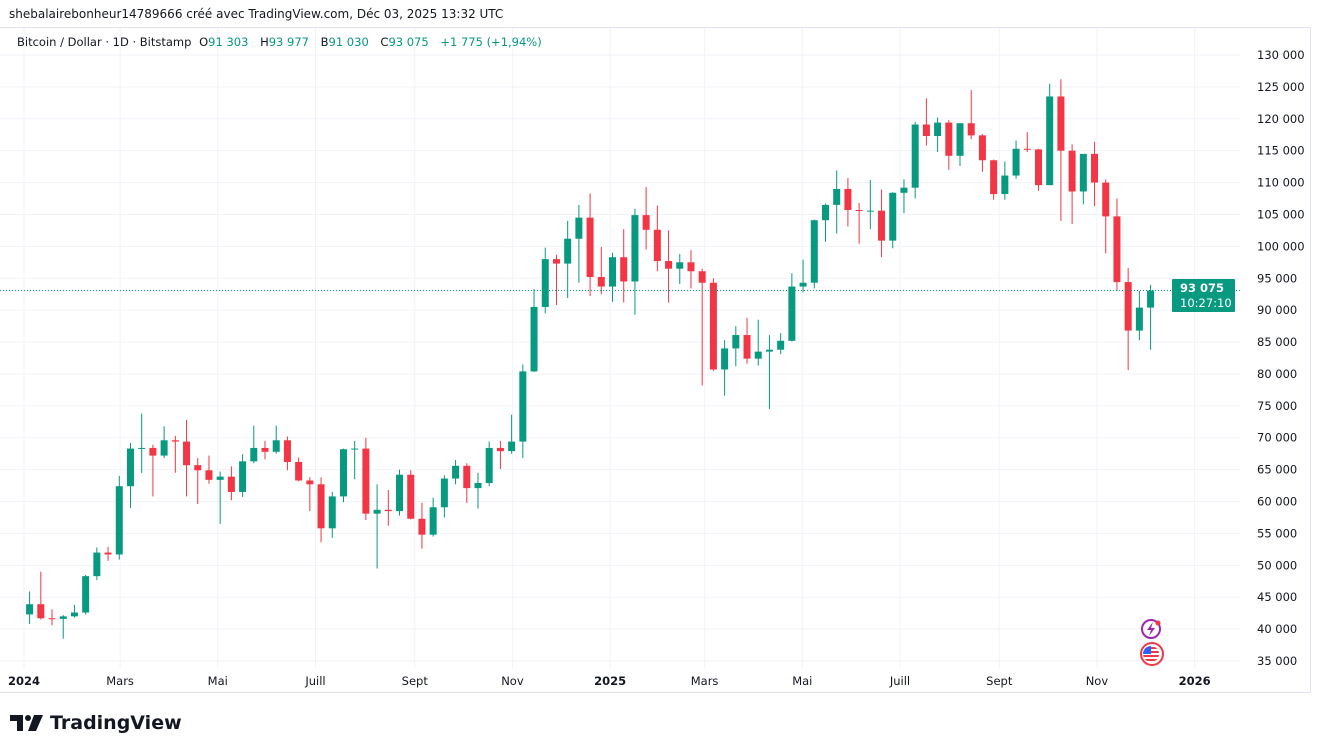 Image resolution: width=1322 pixels, height=755 pixels. Describe the element at coordinates (415, 681) in the screenshot. I see `x-axis-tick-label: Sept` at that location.